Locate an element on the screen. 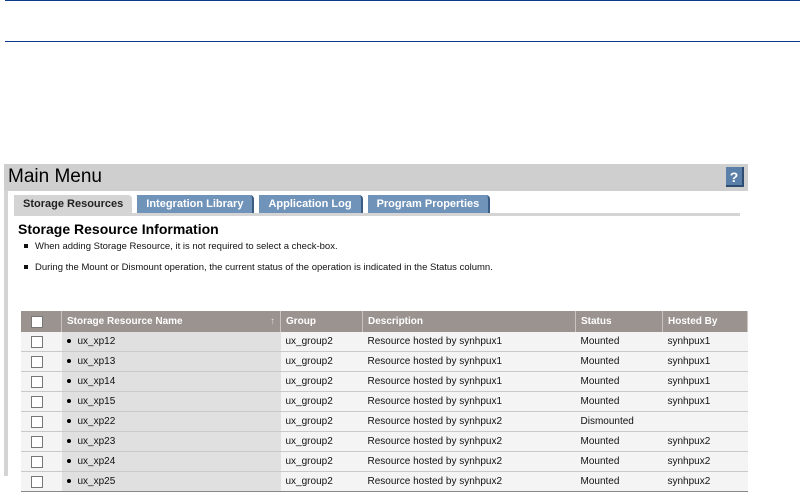  cell-name: ux_xp23 is located at coordinates (171, 441).